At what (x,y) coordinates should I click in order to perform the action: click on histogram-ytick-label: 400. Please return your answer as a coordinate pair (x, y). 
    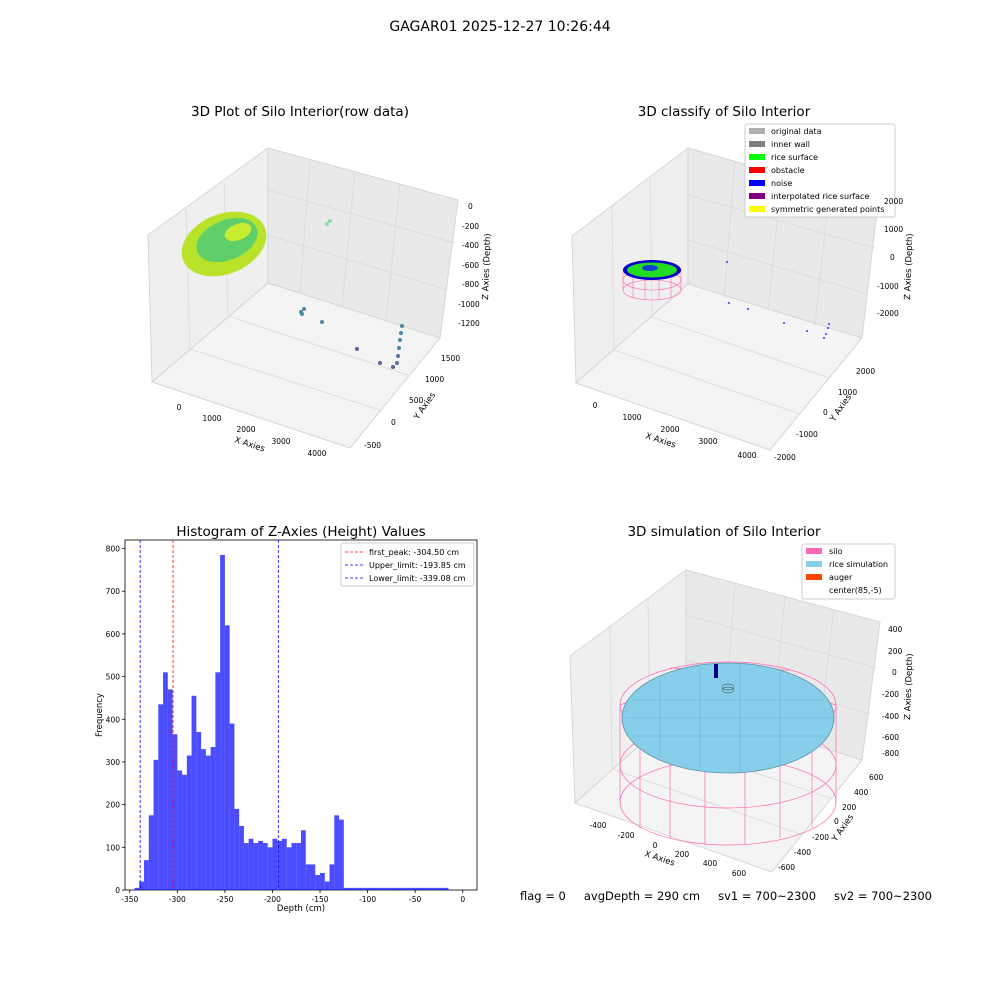
    Looking at the image, I should click on (113, 719).